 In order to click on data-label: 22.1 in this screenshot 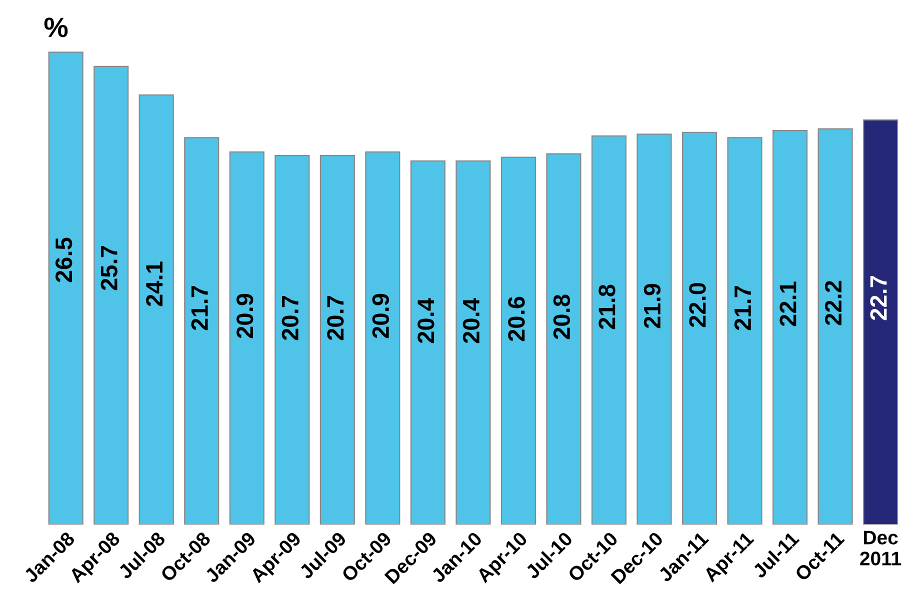, I will do `click(788, 304)`.